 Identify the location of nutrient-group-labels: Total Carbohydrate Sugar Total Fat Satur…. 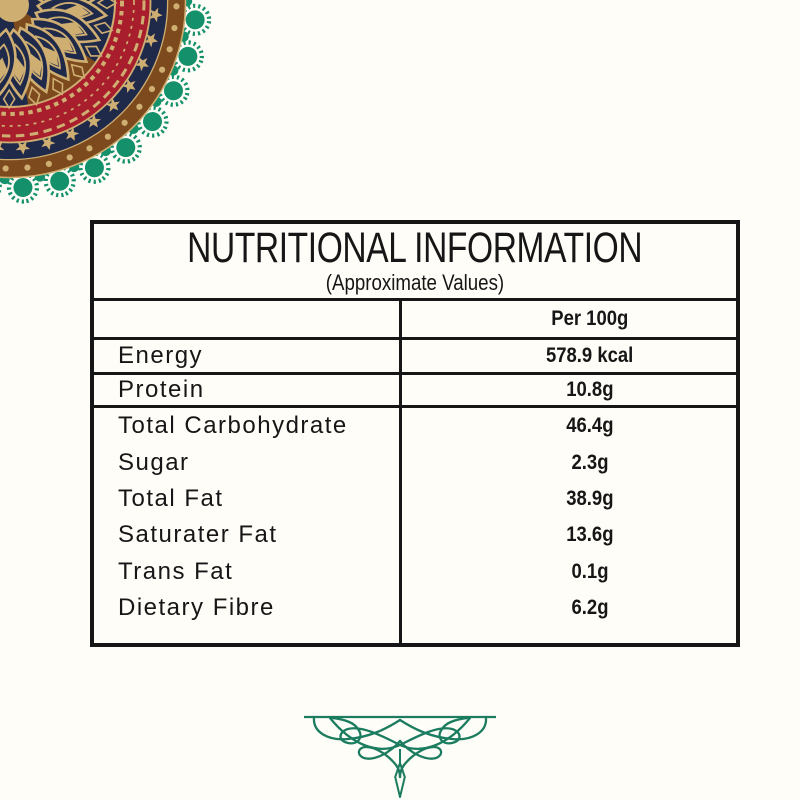
(246, 525).